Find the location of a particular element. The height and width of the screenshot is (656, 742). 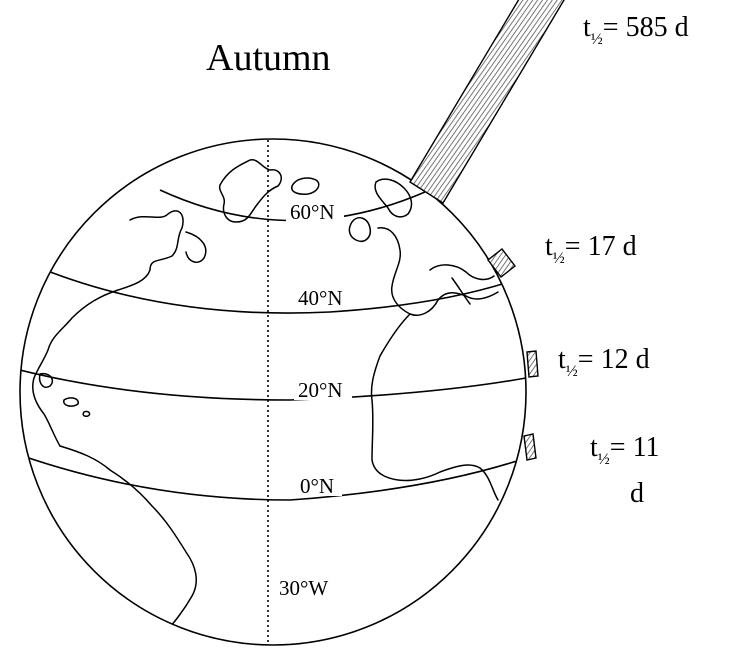

latitude-line-20n is located at coordinates (273, 385).